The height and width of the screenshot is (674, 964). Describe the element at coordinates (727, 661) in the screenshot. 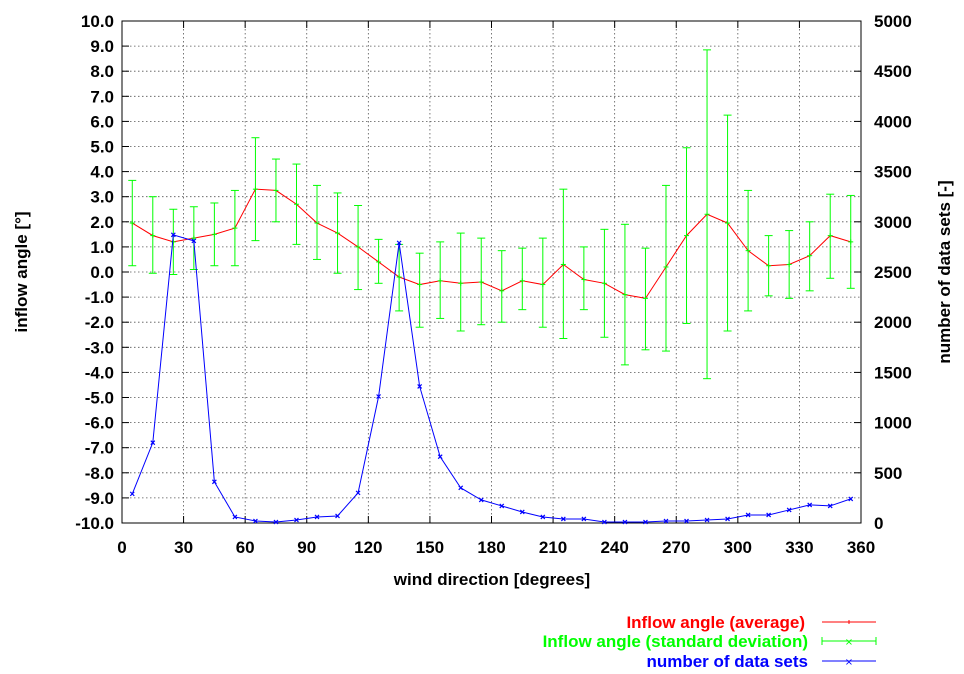

I see `legend-label-datasets: number of data sets` at that location.